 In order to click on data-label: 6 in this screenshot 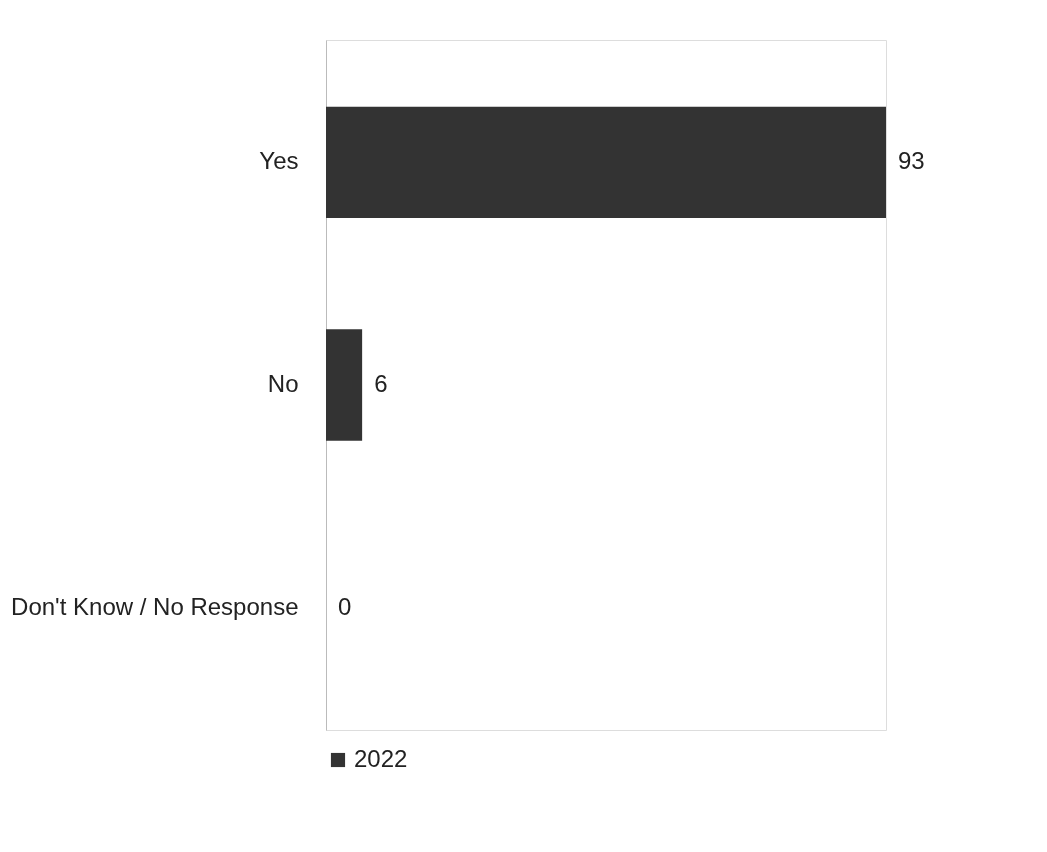, I will do `click(381, 383)`.